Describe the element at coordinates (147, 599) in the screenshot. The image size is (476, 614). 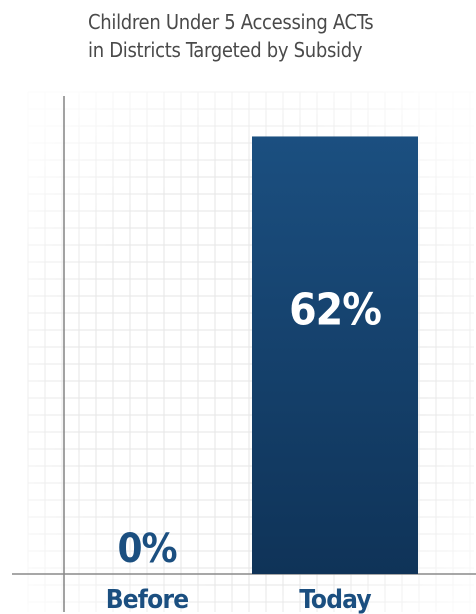
I see `x-tick-label-before: Before` at that location.